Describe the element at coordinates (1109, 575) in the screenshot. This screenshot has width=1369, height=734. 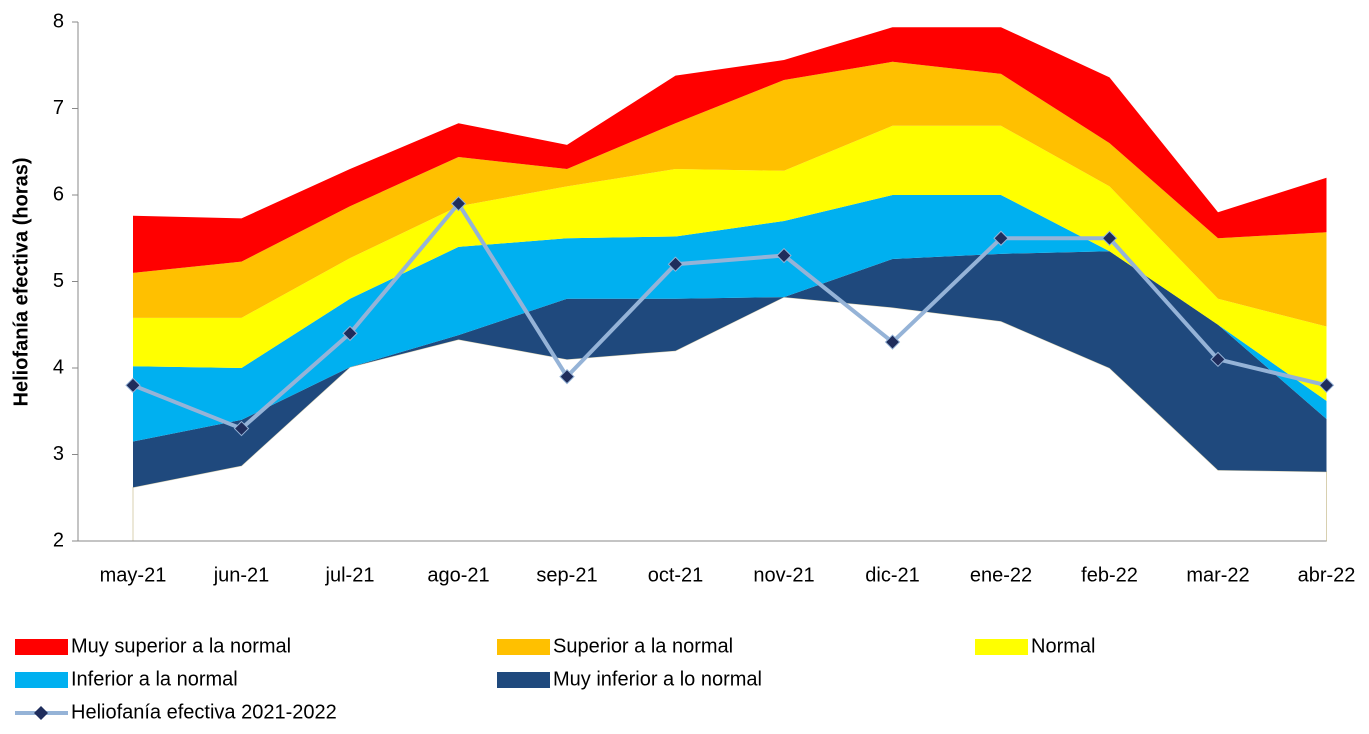
I see `x-tick-label: feb-22` at that location.